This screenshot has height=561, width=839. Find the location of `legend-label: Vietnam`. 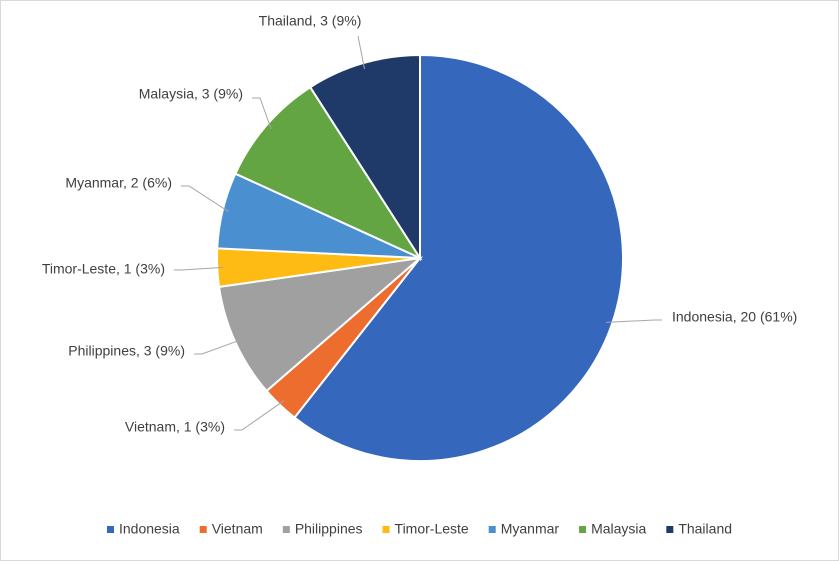

legend-label: Vietnam is located at coordinates (237, 529).